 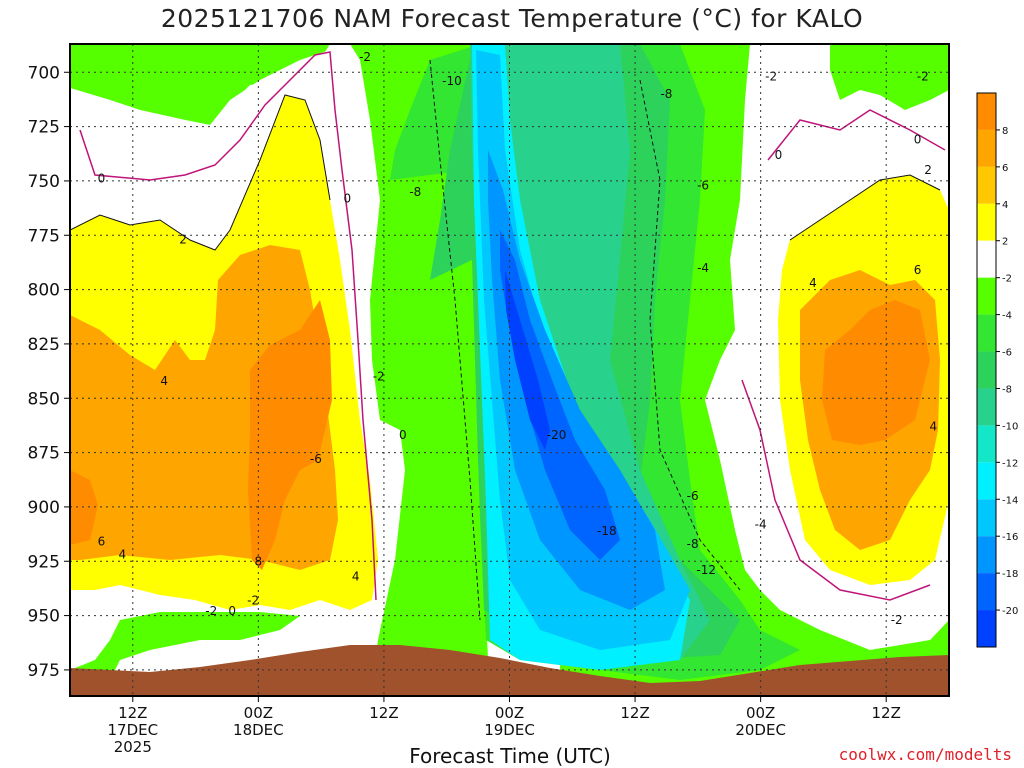 I want to click on y-tick-label: 750, so click(x=44, y=182).